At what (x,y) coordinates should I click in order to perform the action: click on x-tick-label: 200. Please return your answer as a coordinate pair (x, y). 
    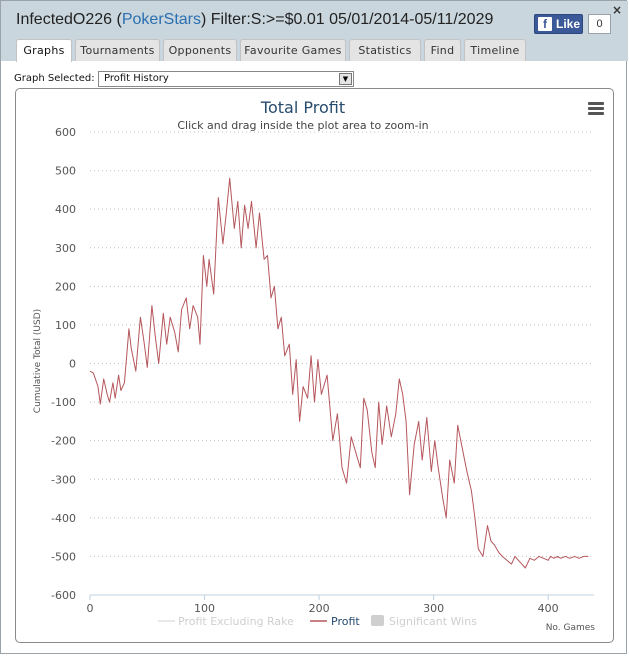
    Looking at the image, I should click on (319, 608).